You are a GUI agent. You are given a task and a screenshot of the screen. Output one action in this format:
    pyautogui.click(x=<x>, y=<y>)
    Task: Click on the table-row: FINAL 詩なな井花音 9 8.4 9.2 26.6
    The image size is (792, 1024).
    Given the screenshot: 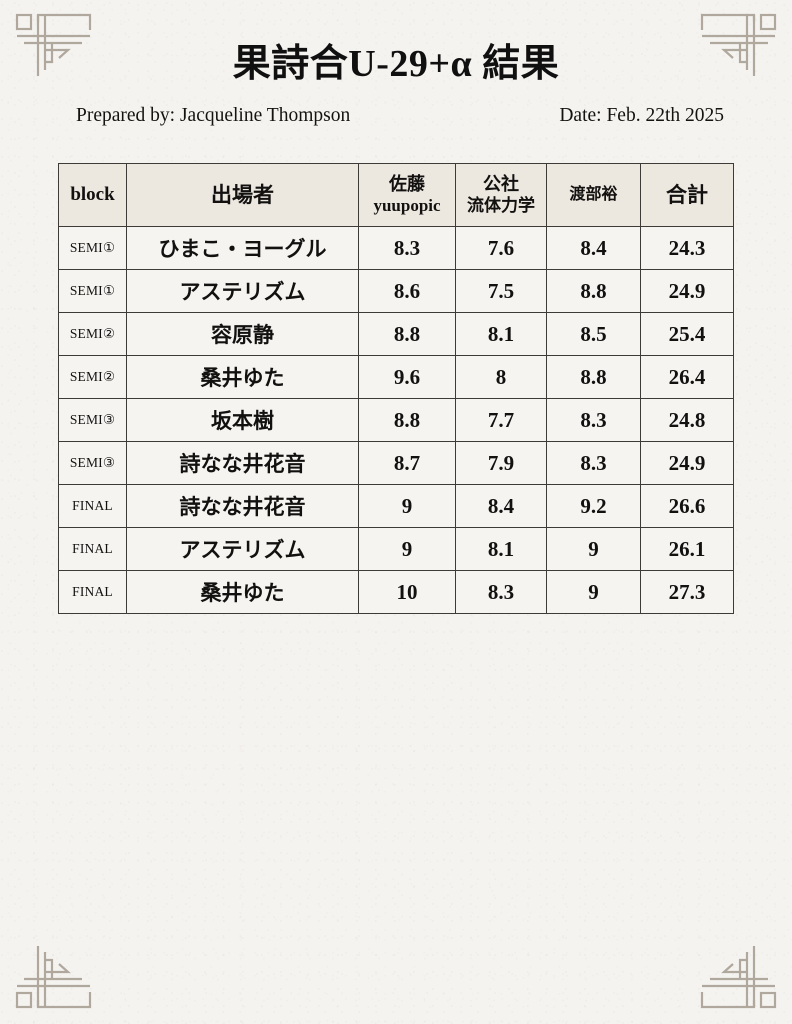 What is the action you would take?
    pyautogui.click(x=396, y=506)
    